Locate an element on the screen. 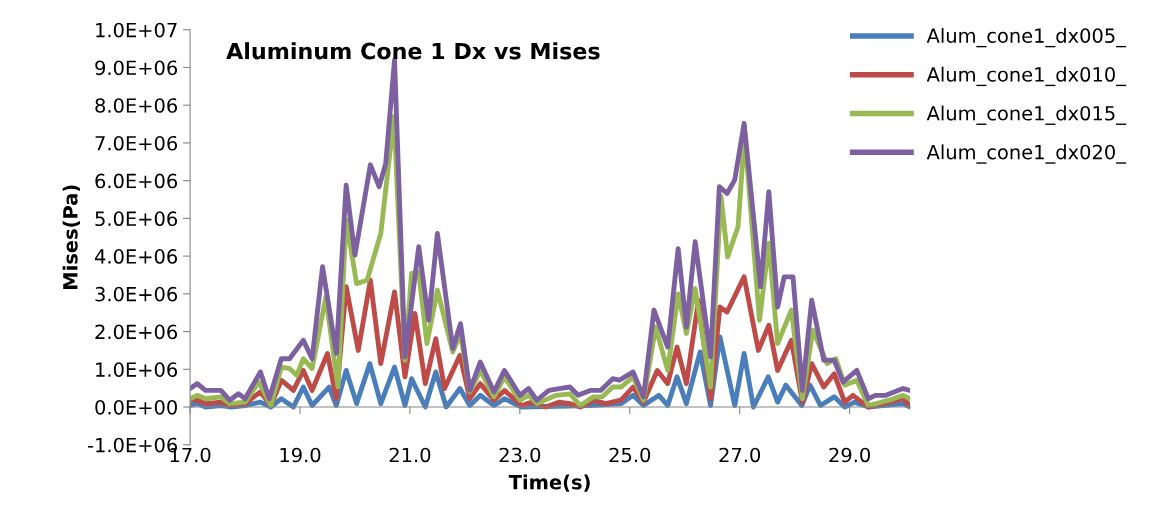 This screenshot has width=1152, height=522. y-tick-label: 2.0E+06 is located at coordinates (136, 332).